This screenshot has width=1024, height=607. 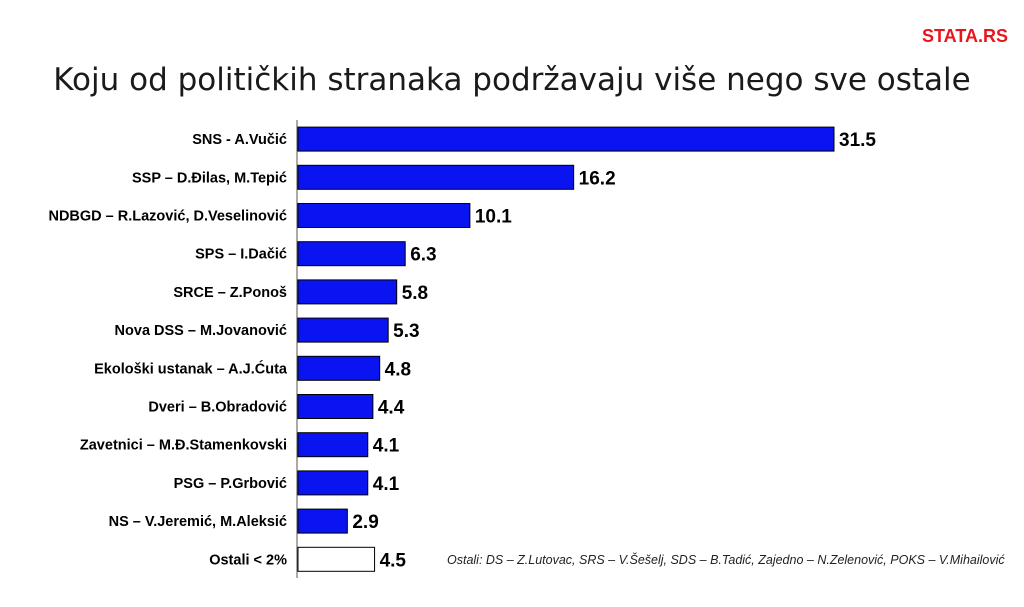 What do you see at coordinates (965, 36) in the screenshot?
I see `brand-logo-text: STATA.RS` at bounding box center [965, 36].